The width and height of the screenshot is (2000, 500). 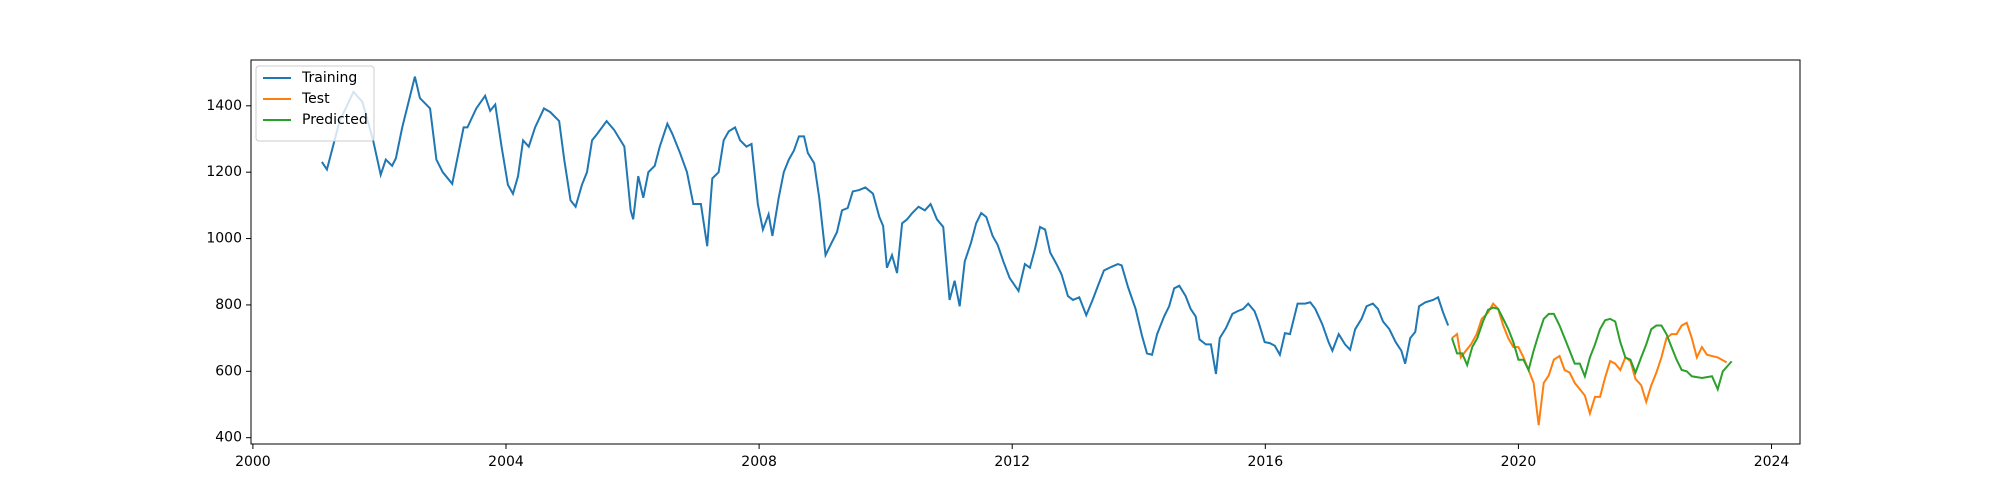 I want to click on y-tick-label: 1200, so click(x=224, y=172).